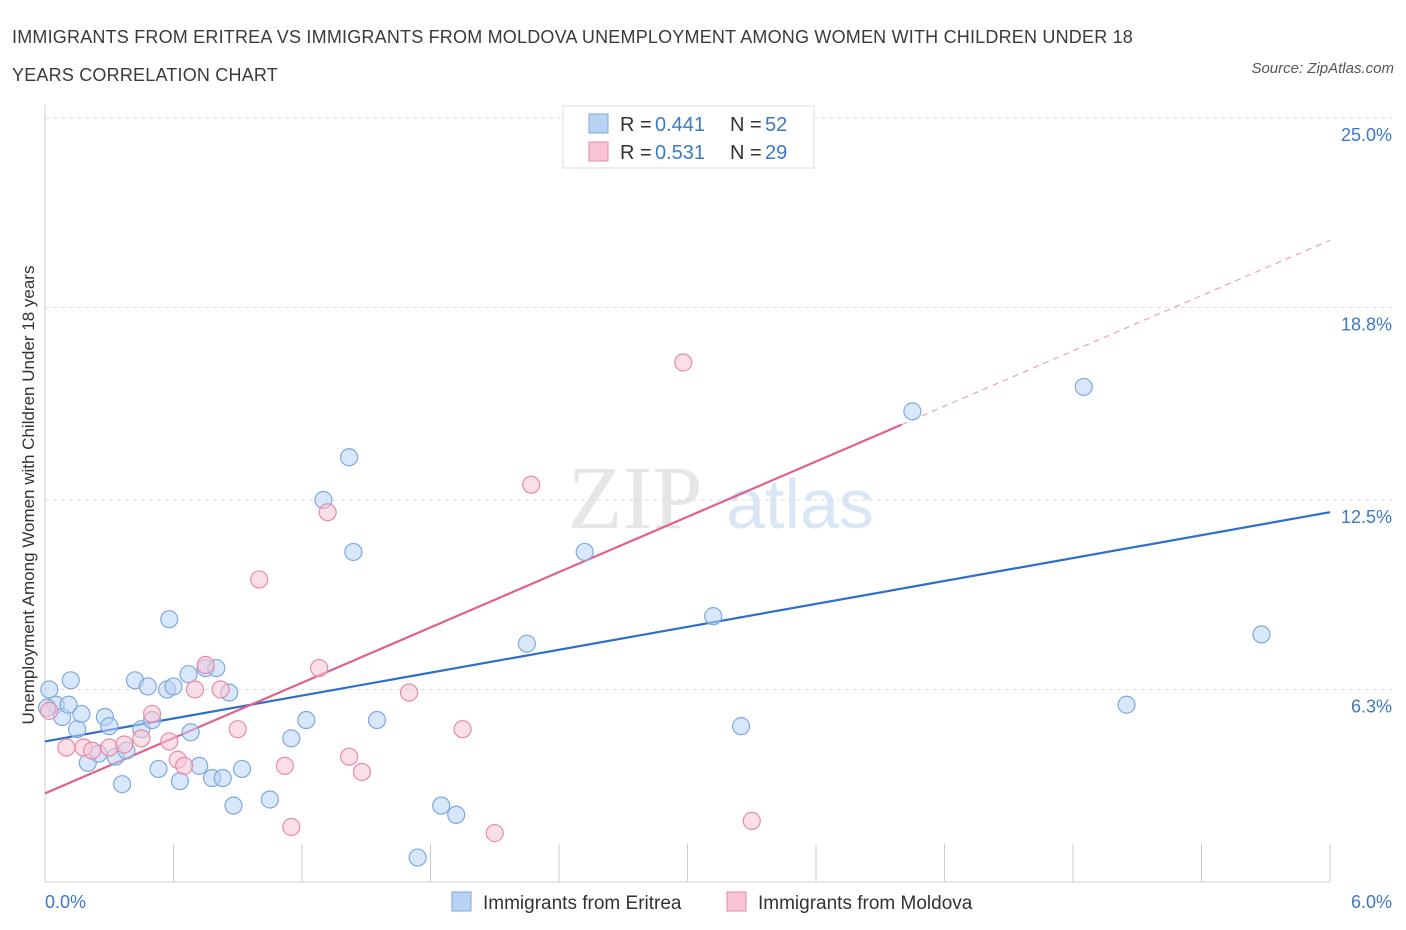  I want to click on legend-r-value-1: 0.441, so click(680, 125).